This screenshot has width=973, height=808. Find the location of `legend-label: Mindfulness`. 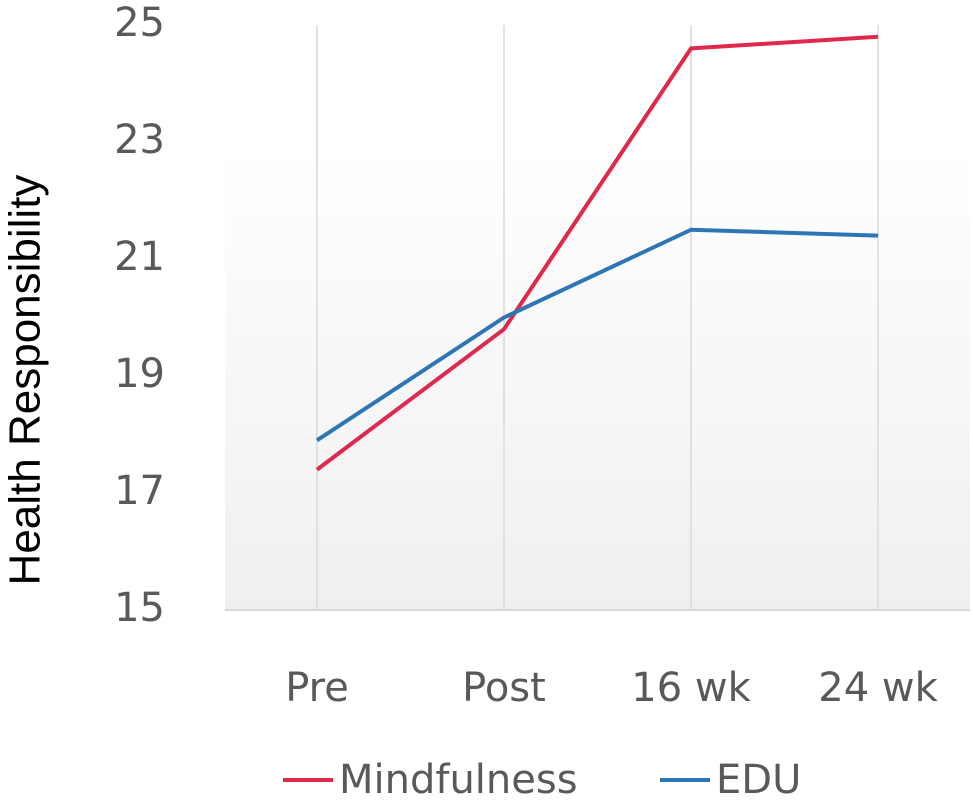

legend-label: Mindfulness is located at coordinates (458, 780).